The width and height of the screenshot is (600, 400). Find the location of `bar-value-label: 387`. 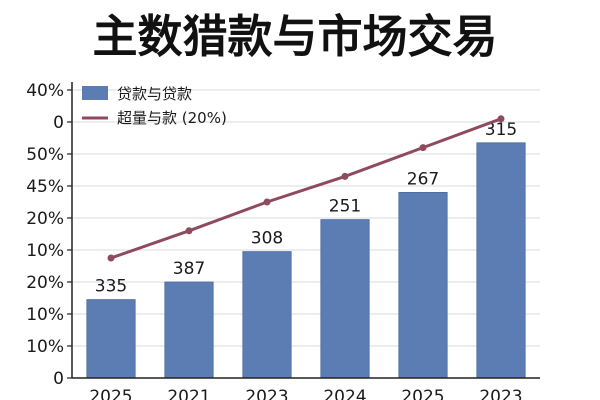

bar-value-label: 387 is located at coordinates (189, 269).